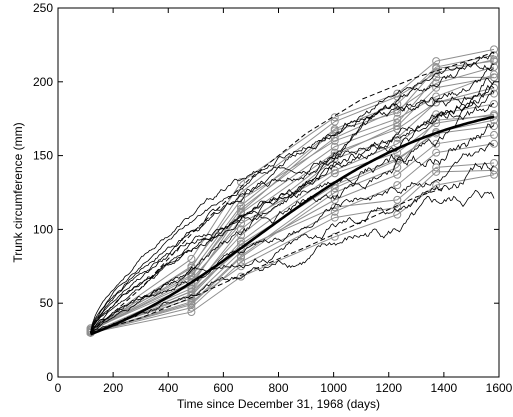 This screenshot has width=513, height=417. Describe the element at coordinates (113, 388) in the screenshot. I see `x-tick-label: 200` at that location.